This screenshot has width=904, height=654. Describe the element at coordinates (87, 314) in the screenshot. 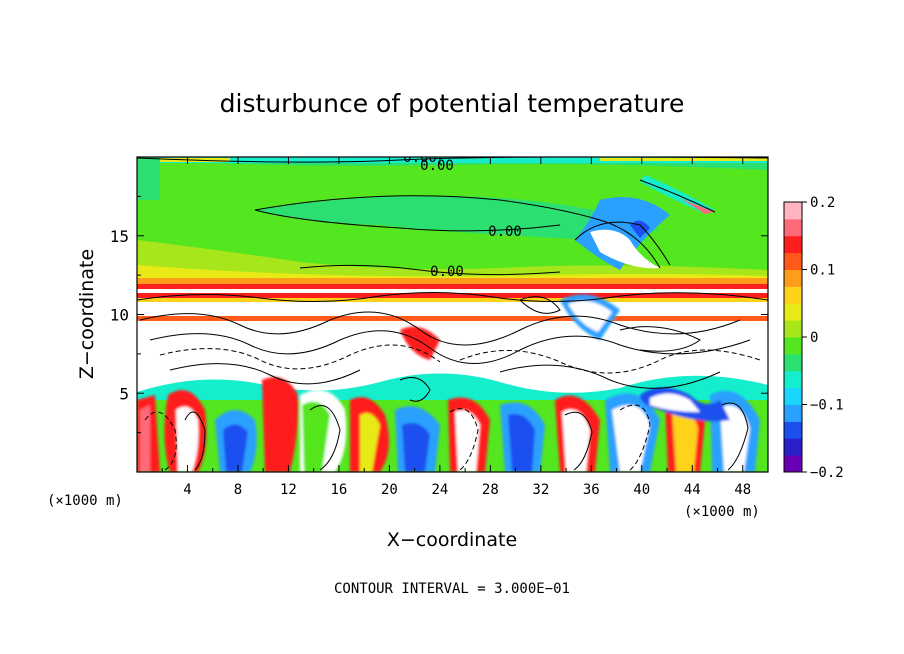

I see `z-axis-label: Z−coordinate` at that location.